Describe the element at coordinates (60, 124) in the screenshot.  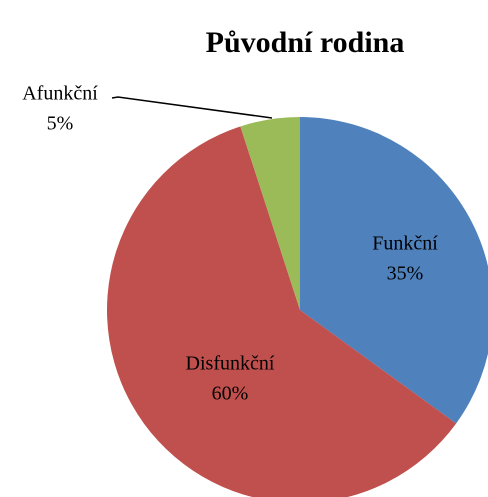
I see `slice-value-label: 5%` at that location.